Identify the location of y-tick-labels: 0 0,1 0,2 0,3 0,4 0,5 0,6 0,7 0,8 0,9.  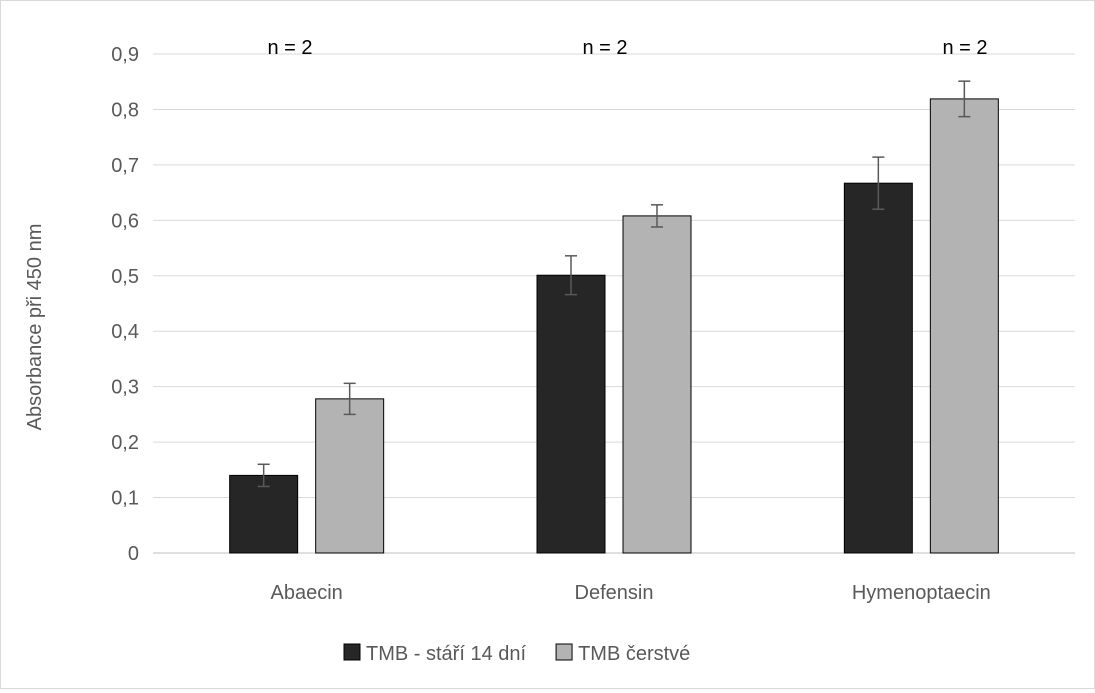
(125, 304).